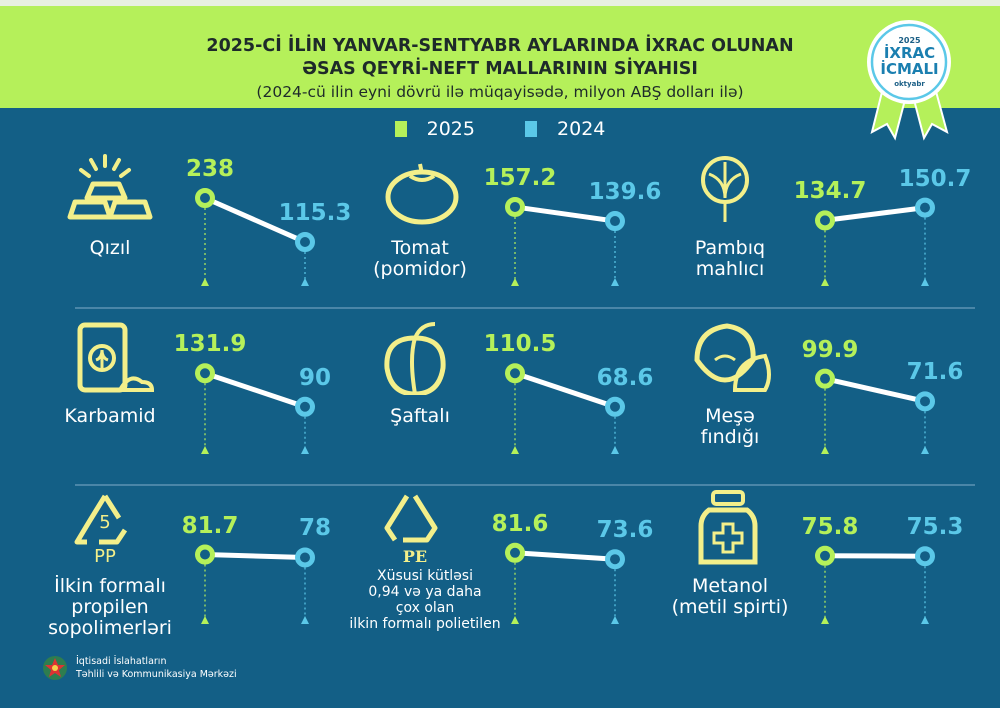  What do you see at coordinates (121, 661) in the screenshot?
I see `footer-line1: İqtisadi İslahatların` at bounding box center [121, 661].